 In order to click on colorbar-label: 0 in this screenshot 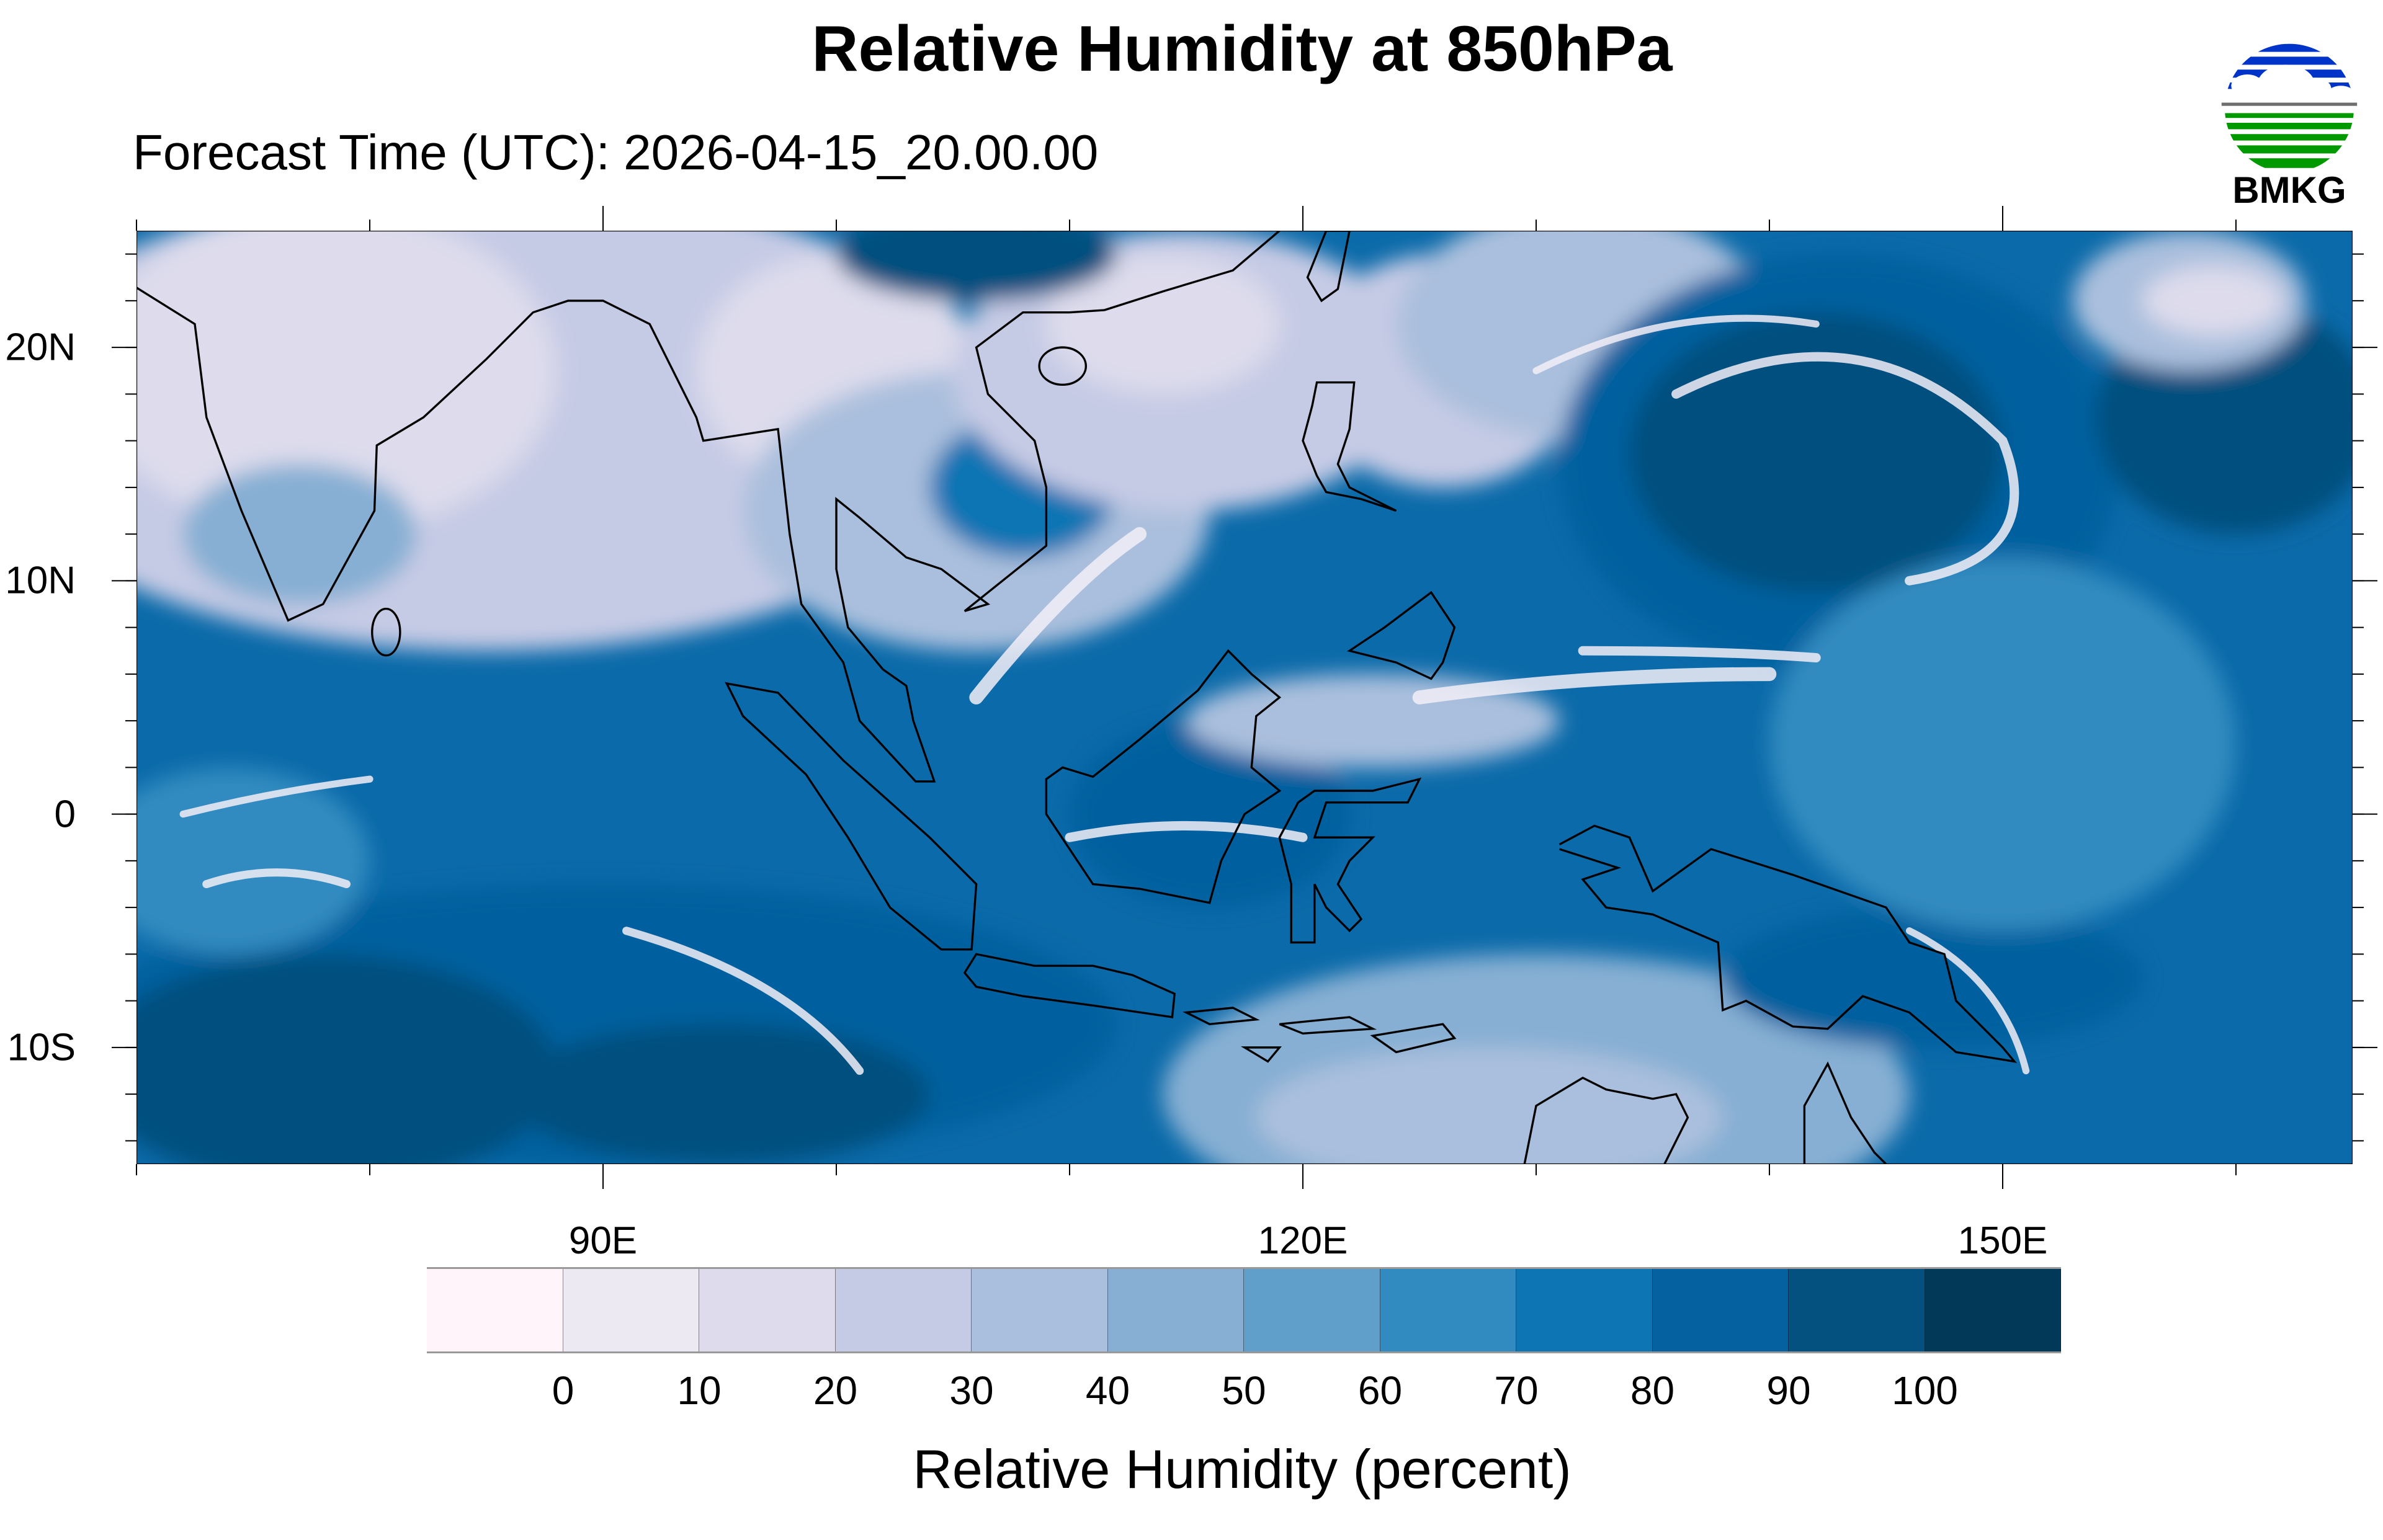, I will do `click(563, 1391)`.